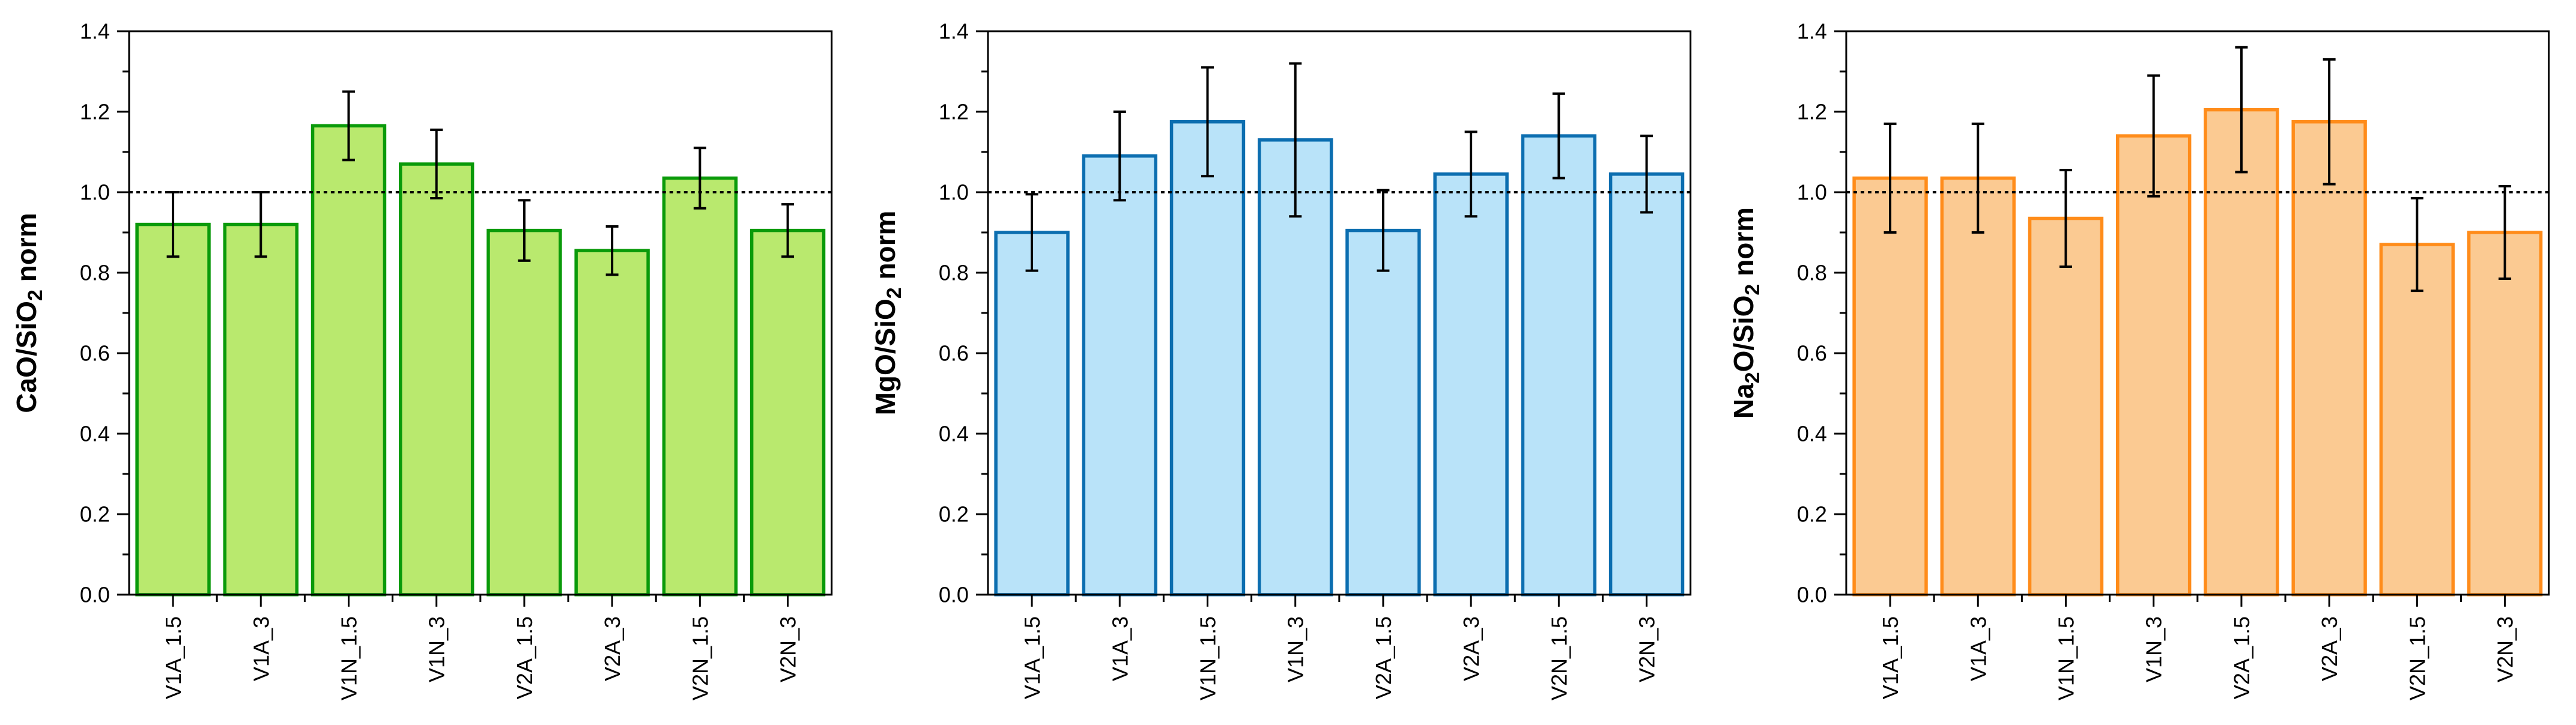 This screenshot has width=2576, height=725. What do you see at coordinates (1746, 313) in the screenshot?
I see `y-axis-title: Na2O/SiO2 norm` at bounding box center [1746, 313].